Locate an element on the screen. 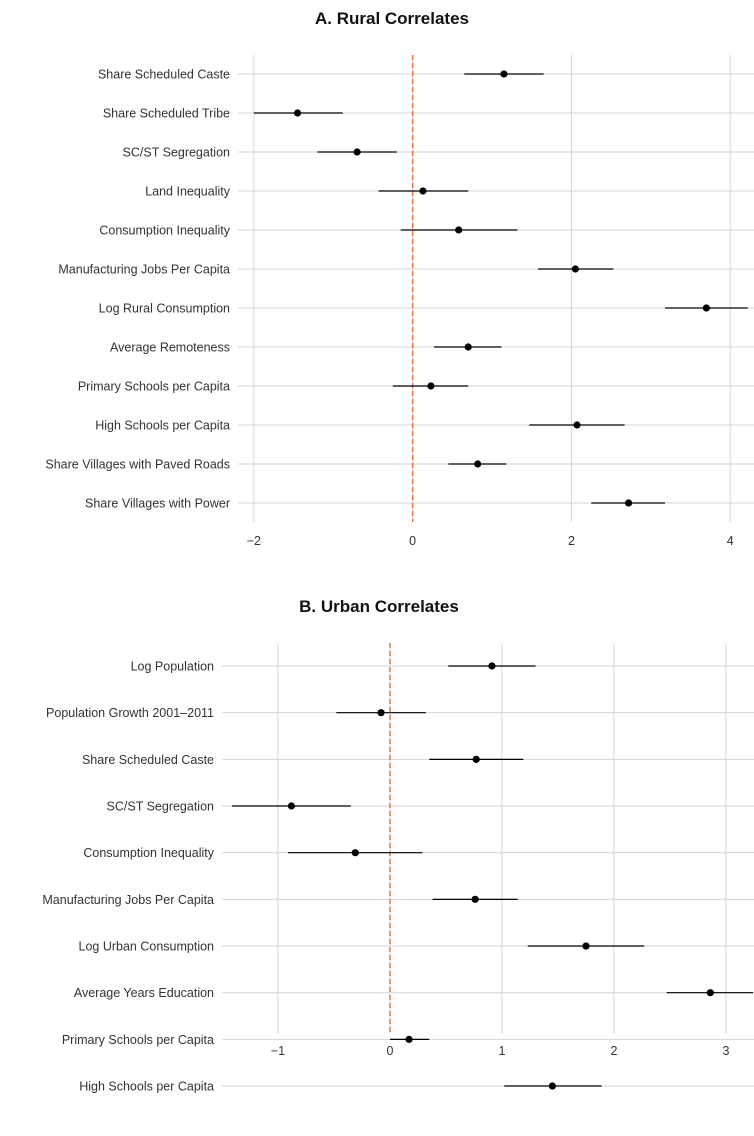 This screenshot has width=754, height=1136. rural-row-label: Consumption Inequality is located at coordinates (164, 231).